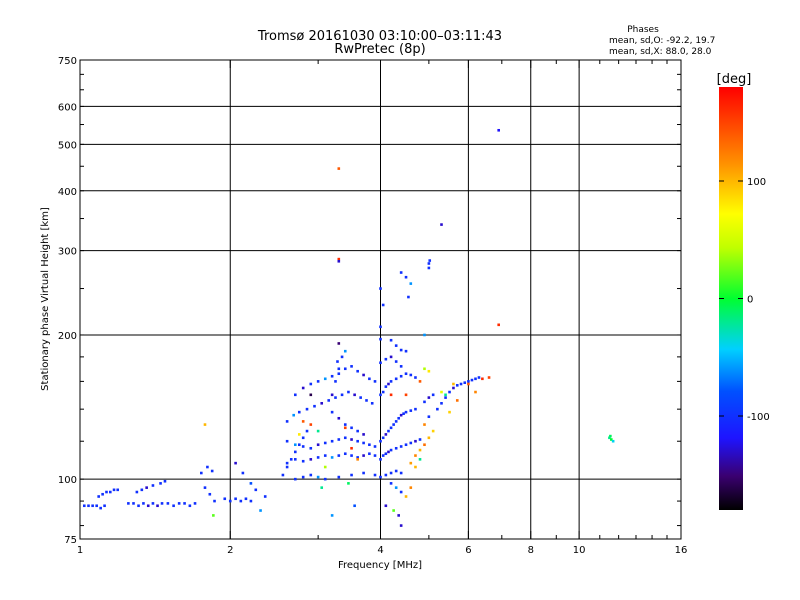 The width and height of the screenshot is (800, 600). Describe the element at coordinates (379, 49) in the screenshot. I see `chart-subtitle: RwPretec (8p)` at that location.